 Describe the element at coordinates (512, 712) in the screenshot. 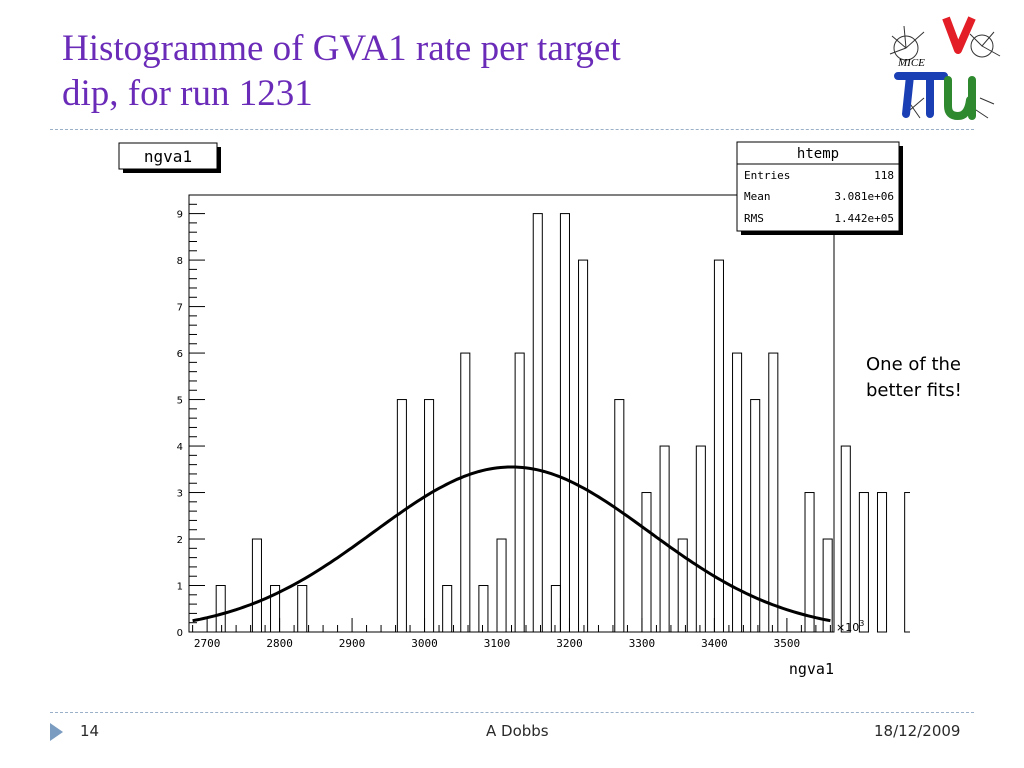

I see `footer-divider` at that location.